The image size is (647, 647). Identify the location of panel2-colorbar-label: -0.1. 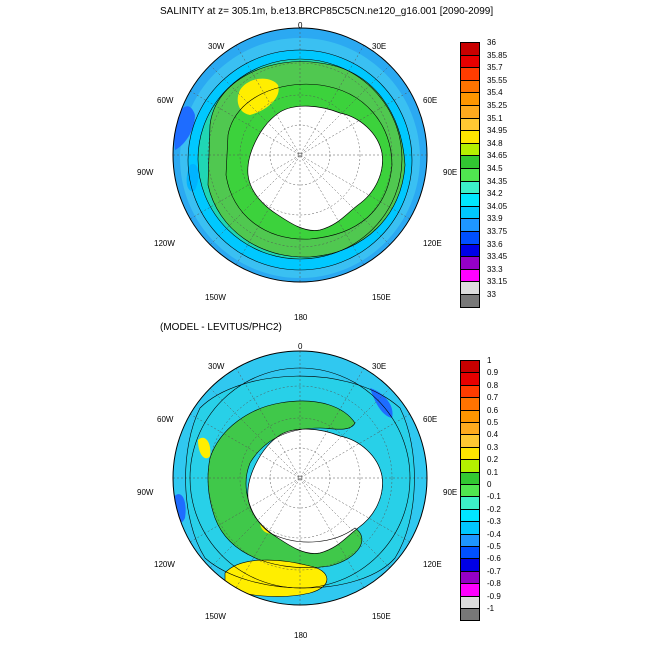
(494, 497).